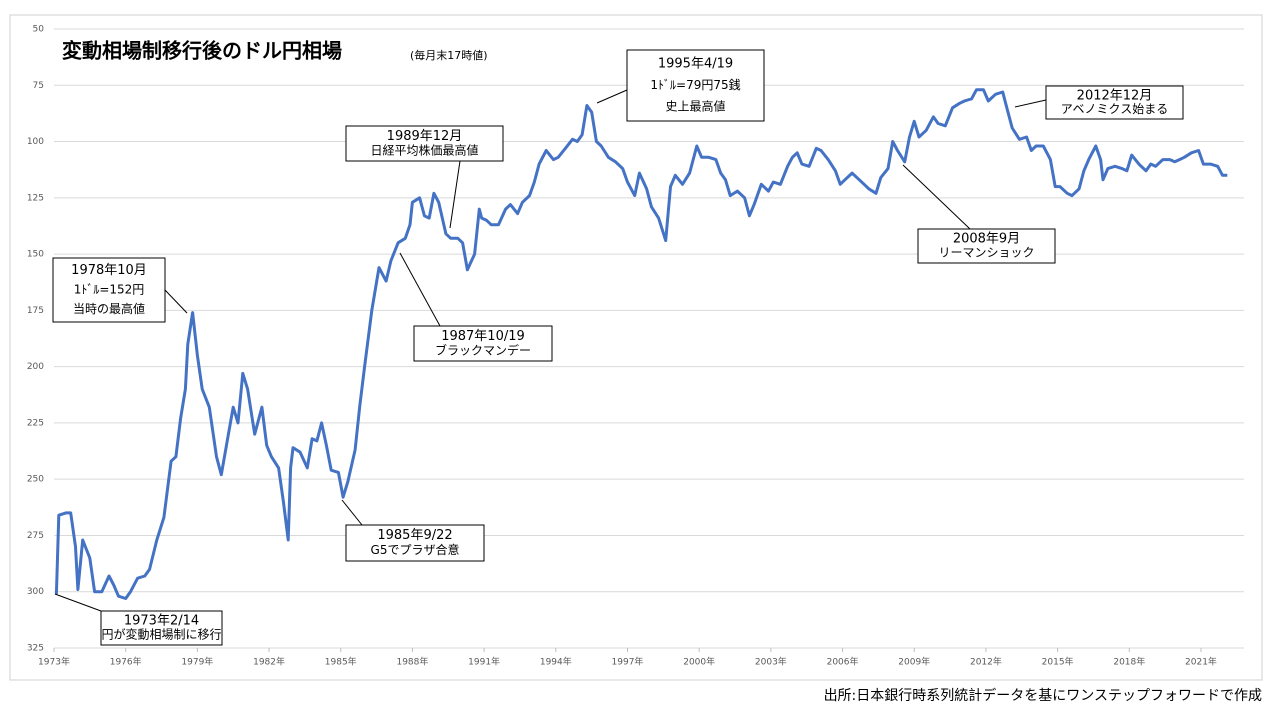 Image resolution: width=1280 pixels, height=724 pixels. What do you see at coordinates (1058, 662) in the screenshot?
I see `x-tick-label: 2015年` at bounding box center [1058, 662].